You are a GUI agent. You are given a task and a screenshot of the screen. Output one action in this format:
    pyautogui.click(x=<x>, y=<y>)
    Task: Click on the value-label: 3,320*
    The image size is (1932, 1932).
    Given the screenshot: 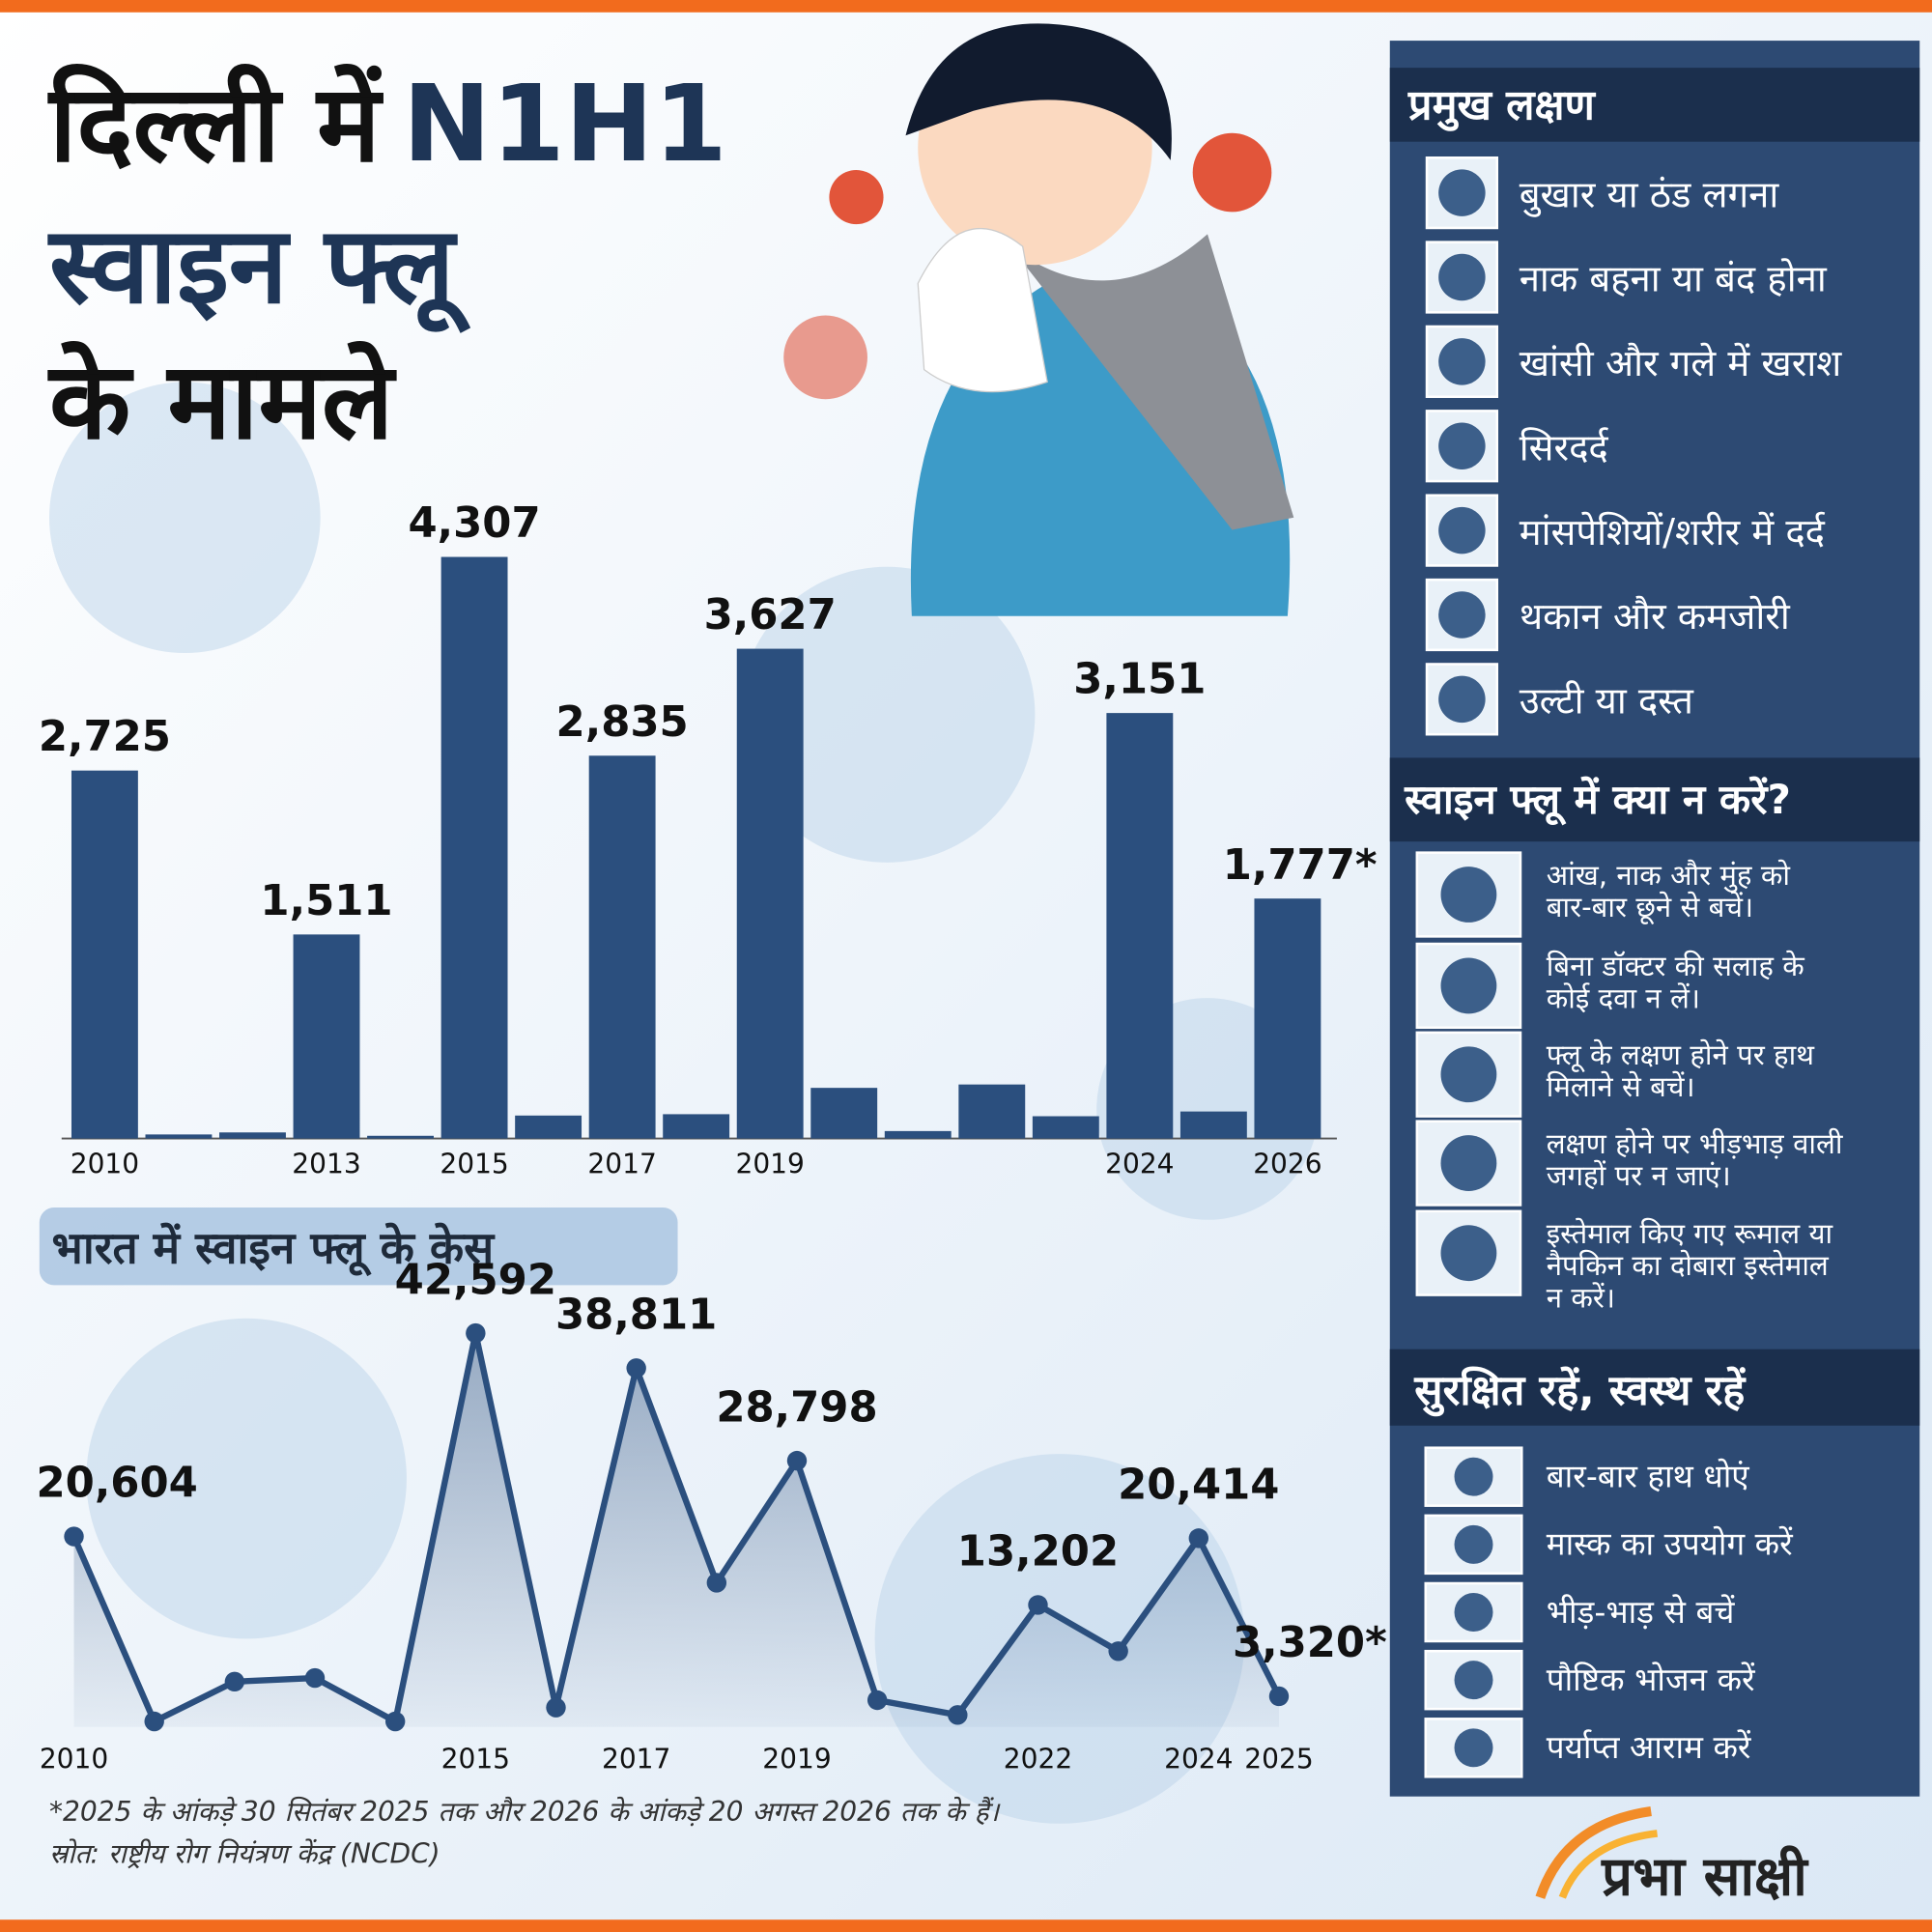 What is the action you would take?
    pyautogui.click(x=1310, y=1643)
    